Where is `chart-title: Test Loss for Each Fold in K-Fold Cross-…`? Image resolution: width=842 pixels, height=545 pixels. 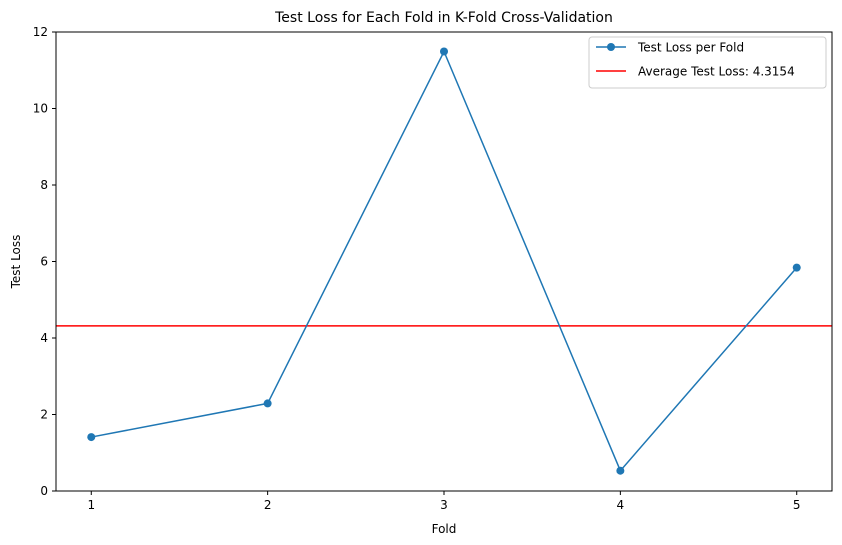
chart-title: Test Loss for Each Fold in K-Fold Cross-… is located at coordinates (443, 18).